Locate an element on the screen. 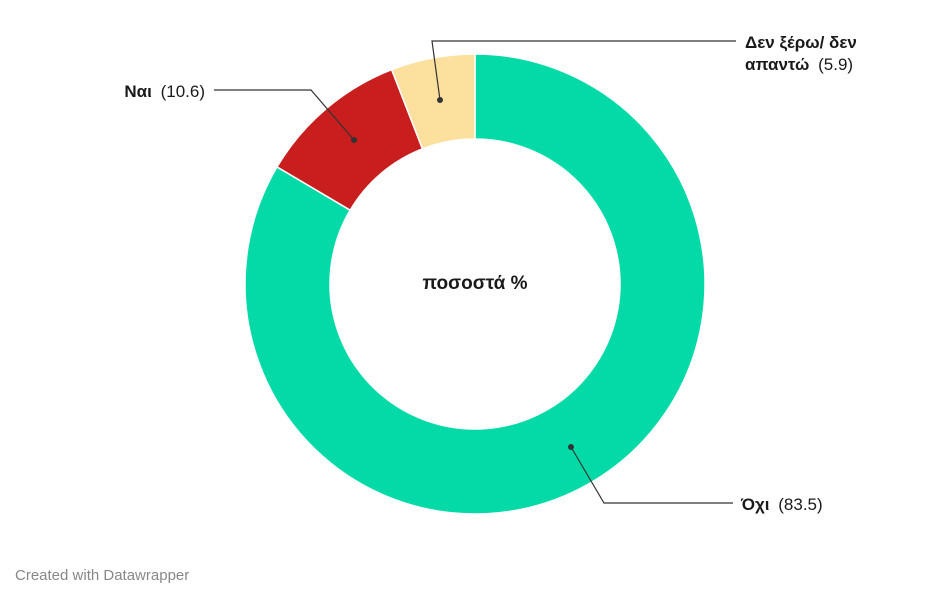 This screenshot has height=603, width=951. slice-label-oxi: Όχι (83.5) is located at coordinates (781, 504).